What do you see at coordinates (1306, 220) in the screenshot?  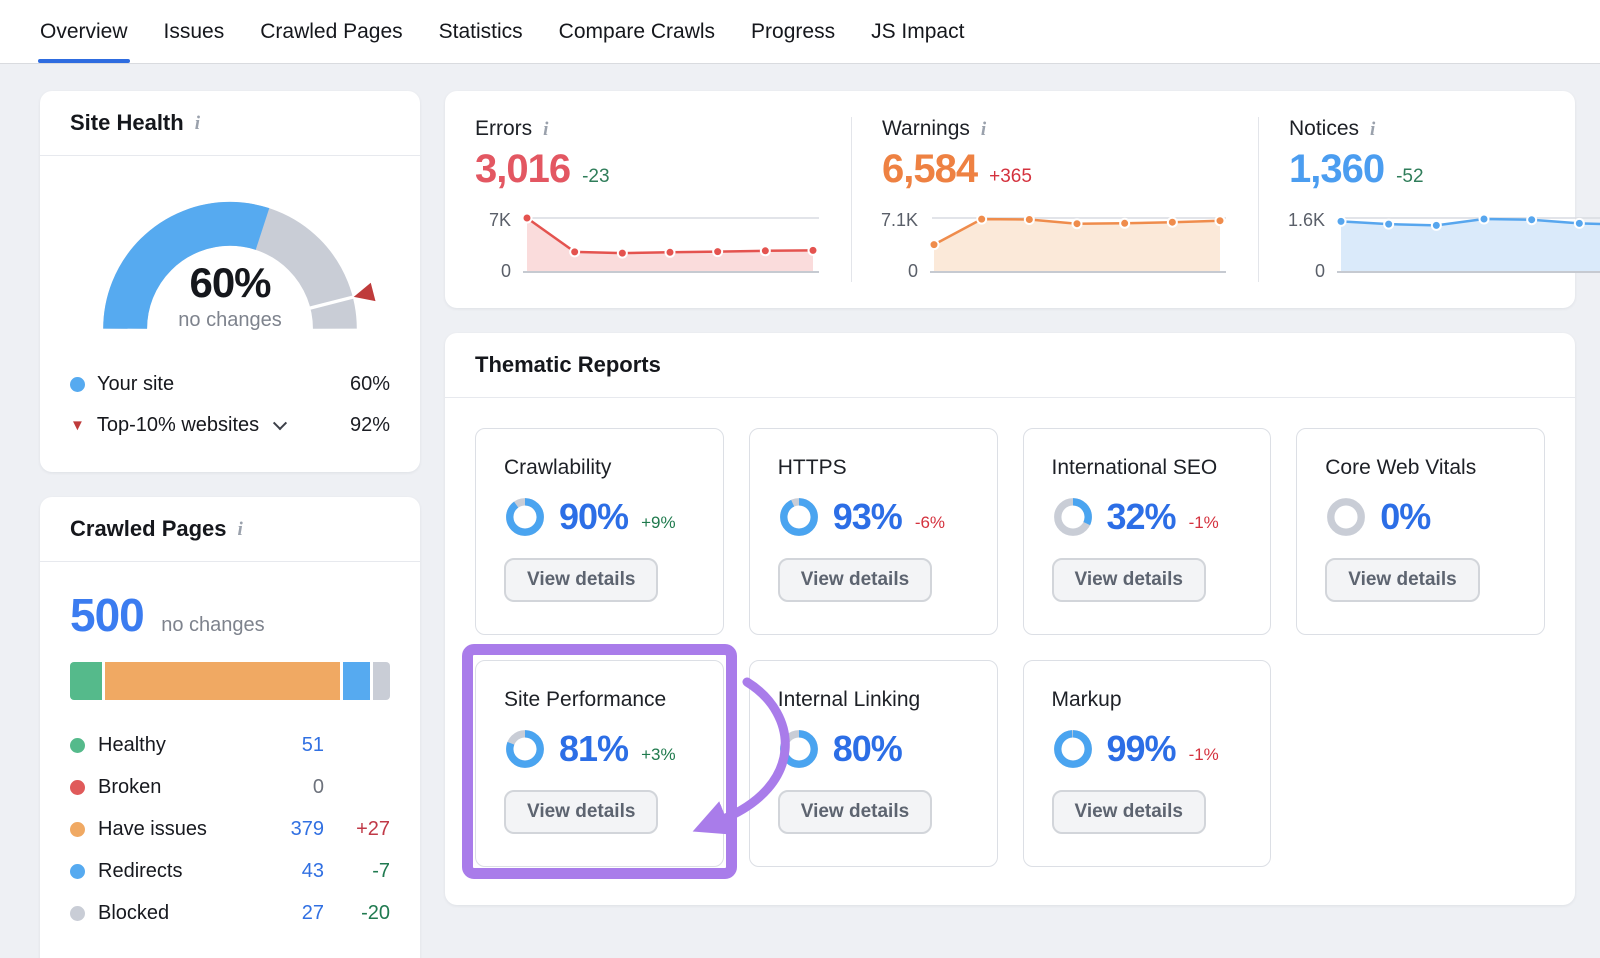 I see `y-axis-max-label: 1.6K` at bounding box center [1306, 220].